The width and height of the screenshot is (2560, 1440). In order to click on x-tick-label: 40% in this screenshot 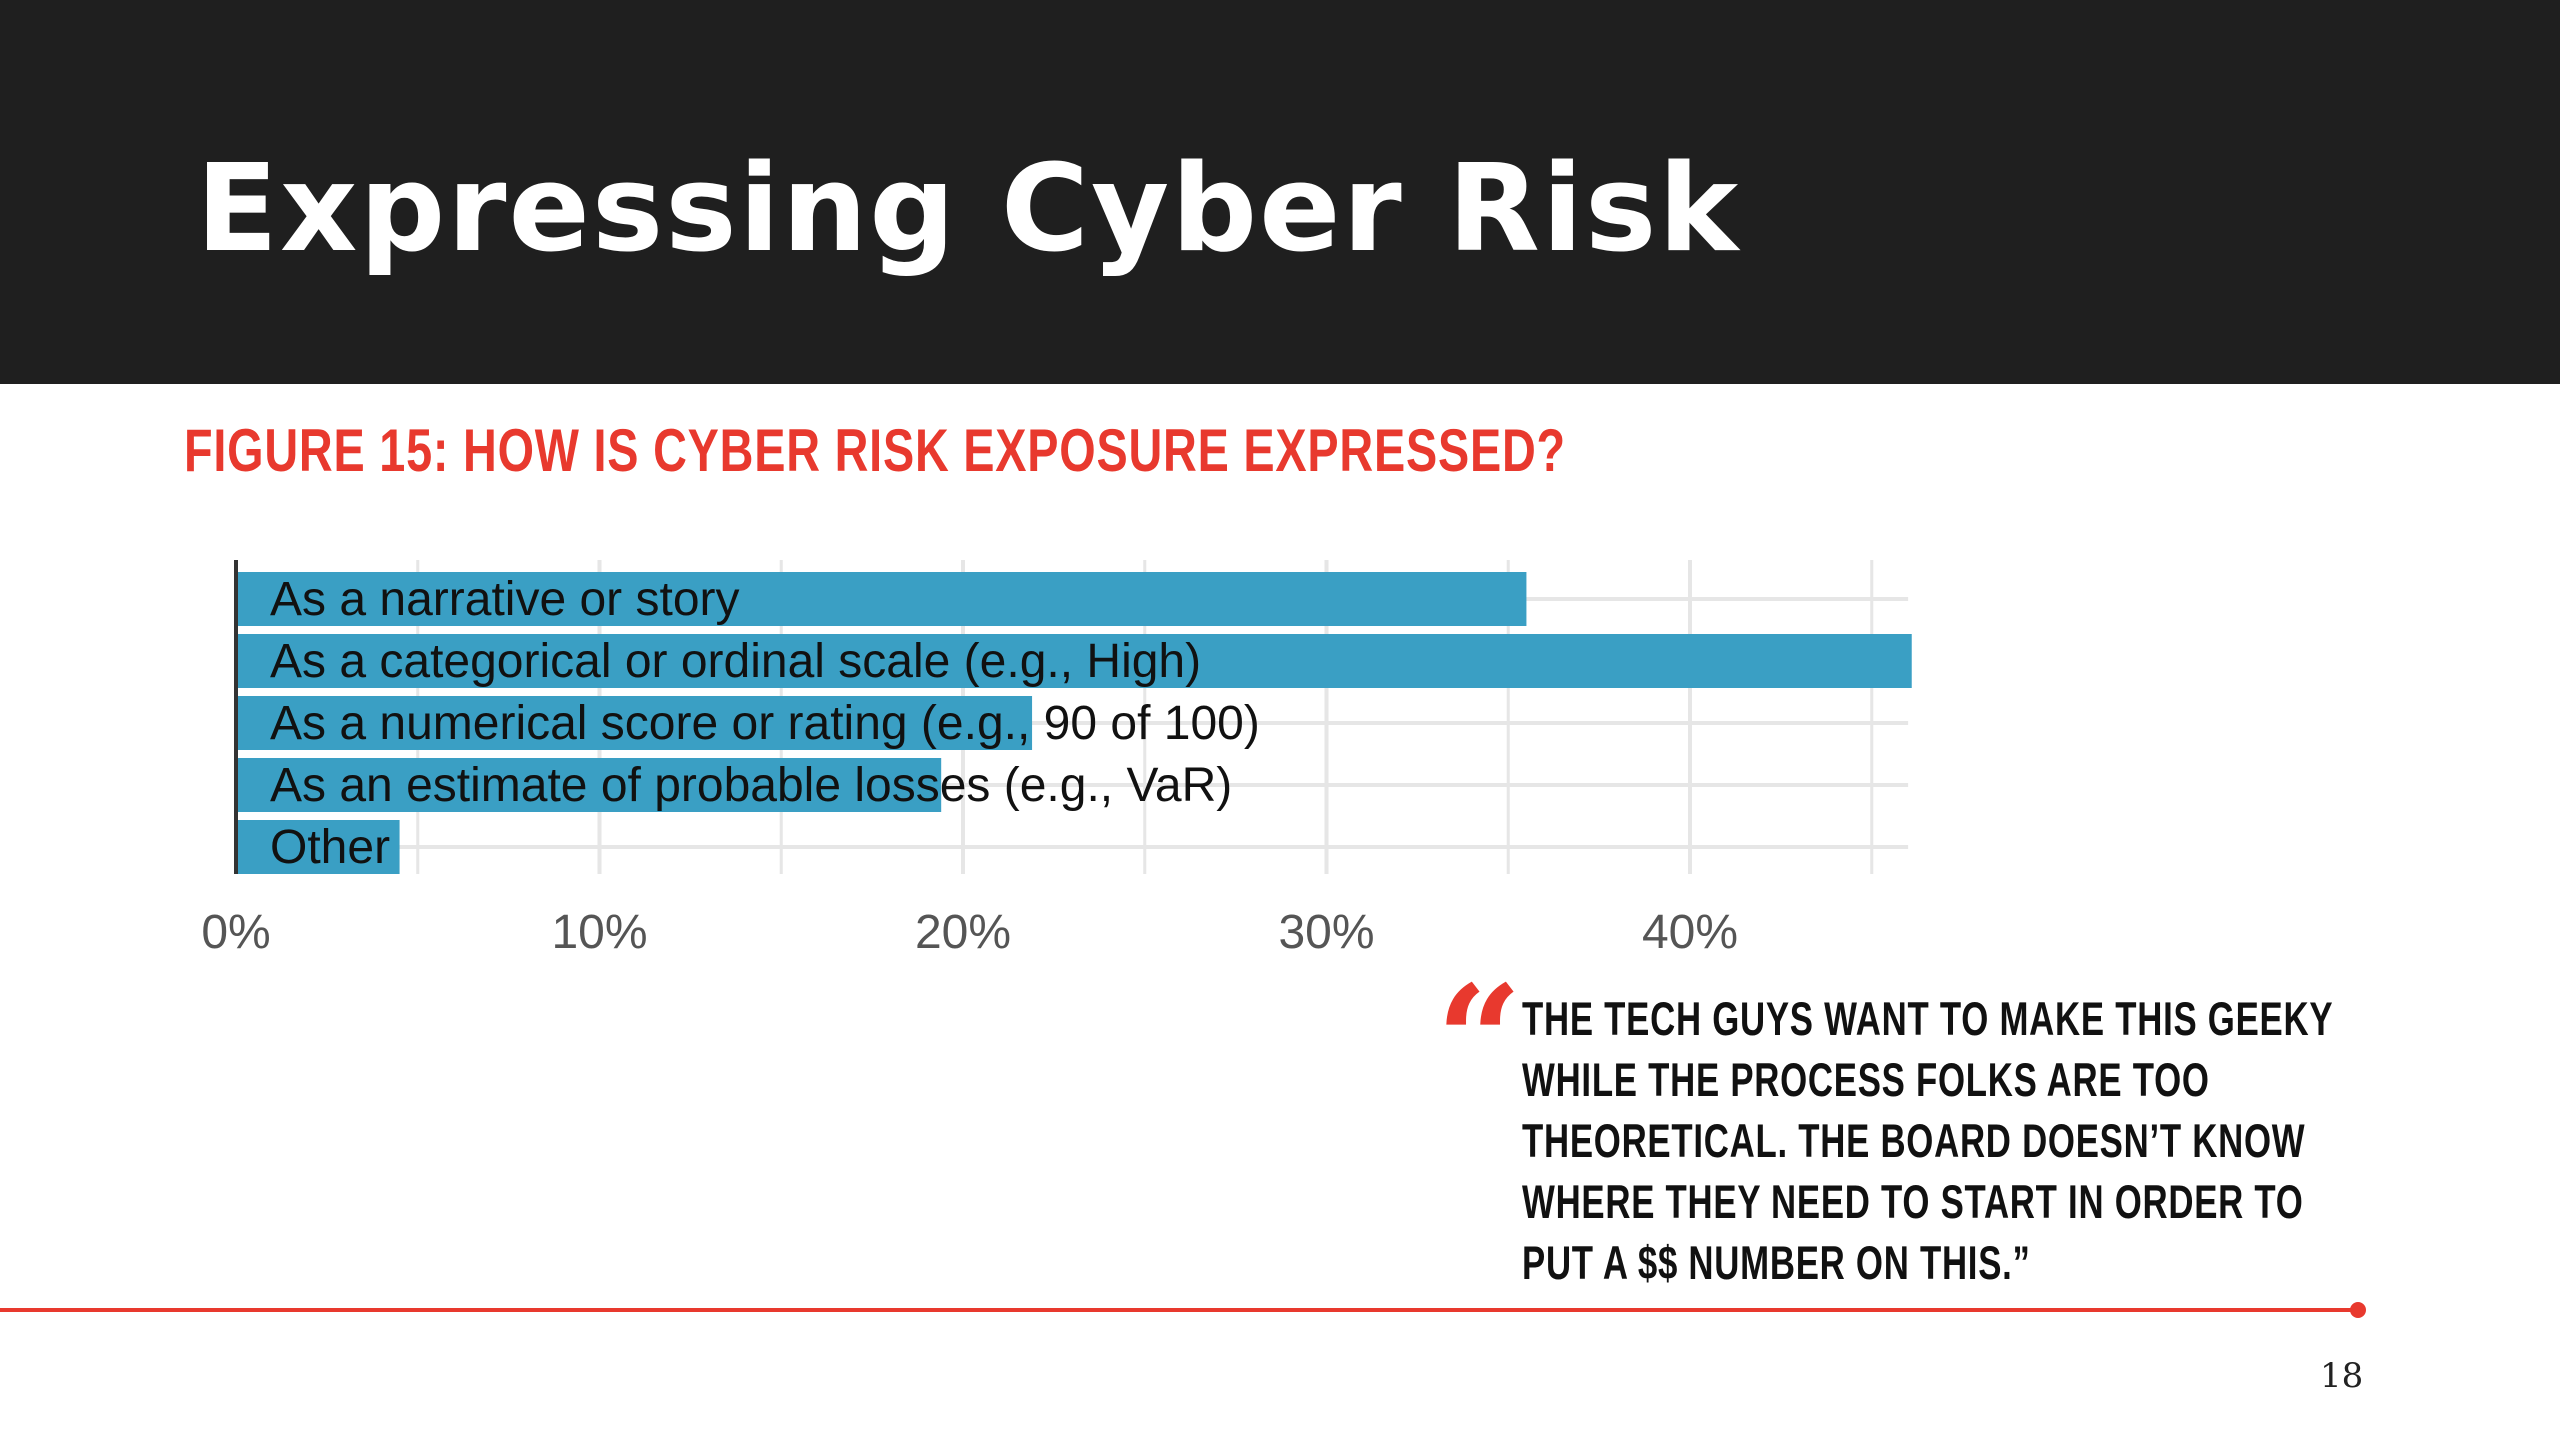, I will do `click(1690, 932)`.